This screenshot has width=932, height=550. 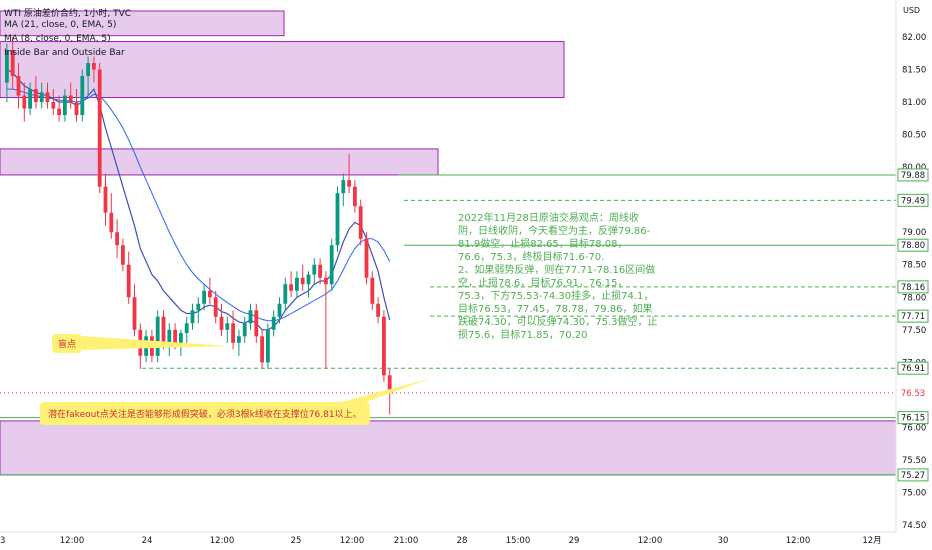 What do you see at coordinates (914, 461) in the screenshot?
I see `price-tick: 75.50` at bounding box center [914, 461].